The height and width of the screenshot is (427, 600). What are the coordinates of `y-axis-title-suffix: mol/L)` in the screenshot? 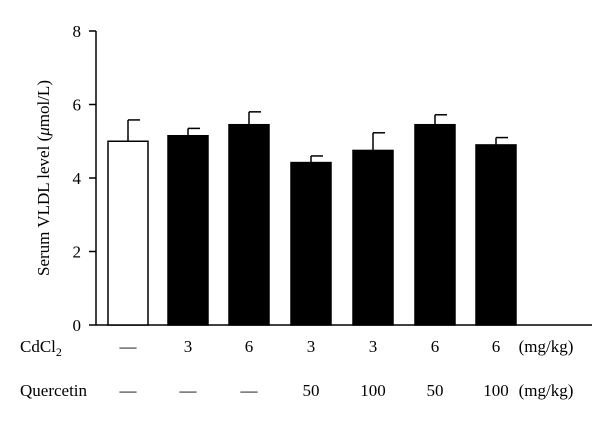 It's located at (43, 103).